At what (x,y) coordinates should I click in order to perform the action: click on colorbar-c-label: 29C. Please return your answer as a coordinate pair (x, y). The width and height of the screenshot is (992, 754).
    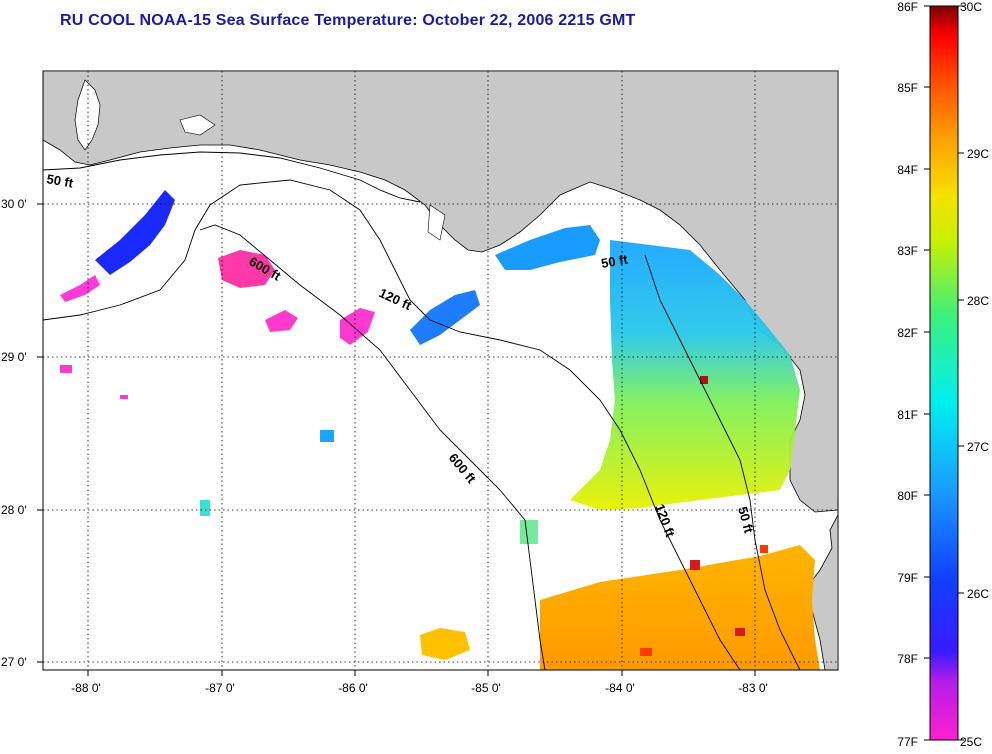
    Looking at the image, I should click on (978, 154).